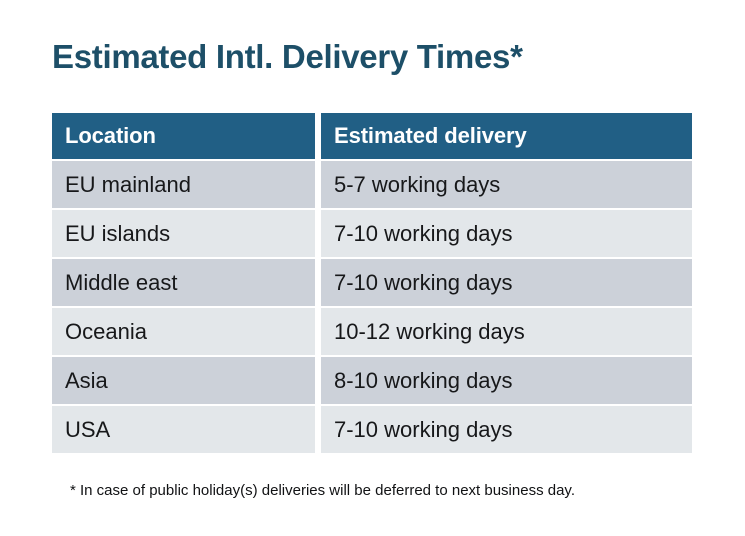  I want to click on table-row: EU mainland 5-7 working days, so click(372, 184).